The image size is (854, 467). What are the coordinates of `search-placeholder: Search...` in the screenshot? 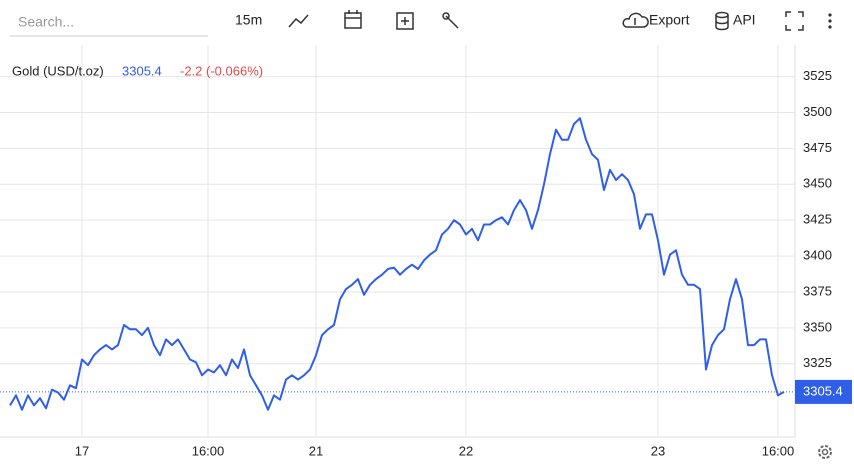 It's located at (46, 22).